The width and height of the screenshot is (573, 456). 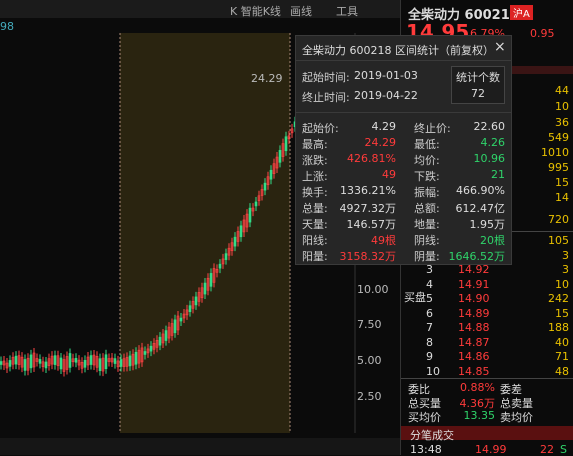 I want to click on stat-label: 总量:, so click(x=315, y=208).